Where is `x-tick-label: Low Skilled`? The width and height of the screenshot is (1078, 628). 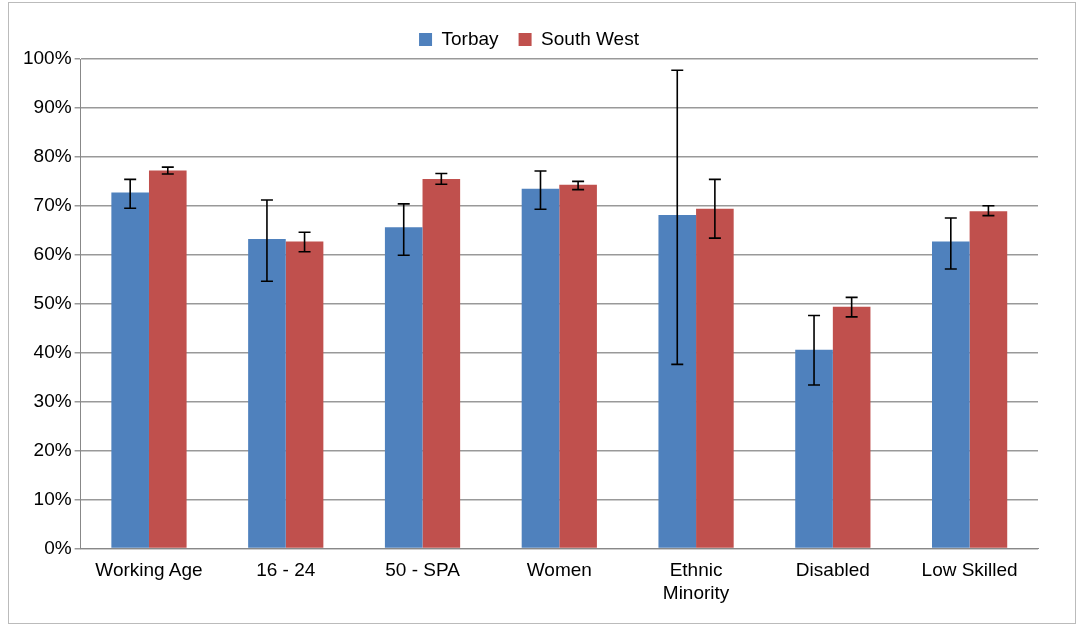 x-tick-label: Low Skilled is located at coordinates (969, 570).